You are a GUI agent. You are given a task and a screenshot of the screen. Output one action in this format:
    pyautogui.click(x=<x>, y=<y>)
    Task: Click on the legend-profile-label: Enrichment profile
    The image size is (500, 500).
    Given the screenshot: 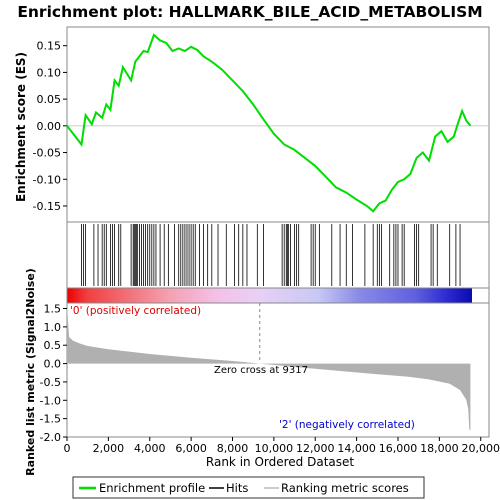 What is the action you would take?
    pyautogui.click(x=152, y=488)
    